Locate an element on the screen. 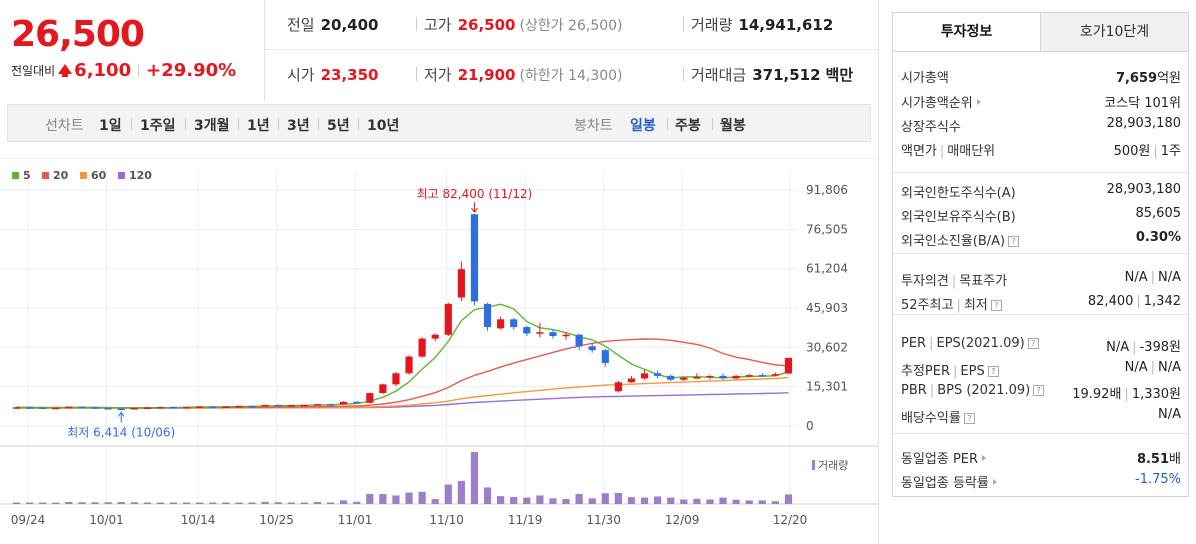  candle-weekly: 주봉 is located at coordinates (688, 126).